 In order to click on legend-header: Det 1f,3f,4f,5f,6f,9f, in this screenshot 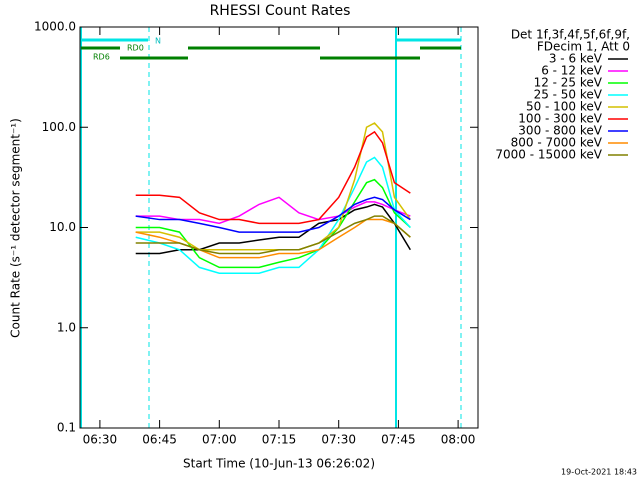, I will do `click(570, 35)`.